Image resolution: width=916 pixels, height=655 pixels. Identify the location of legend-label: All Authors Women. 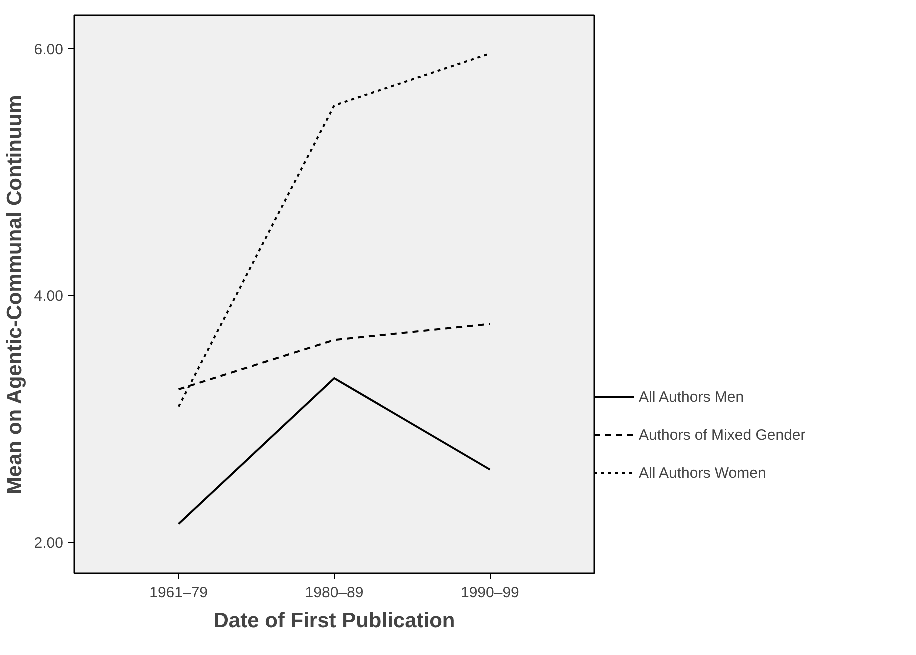
(702, 473).